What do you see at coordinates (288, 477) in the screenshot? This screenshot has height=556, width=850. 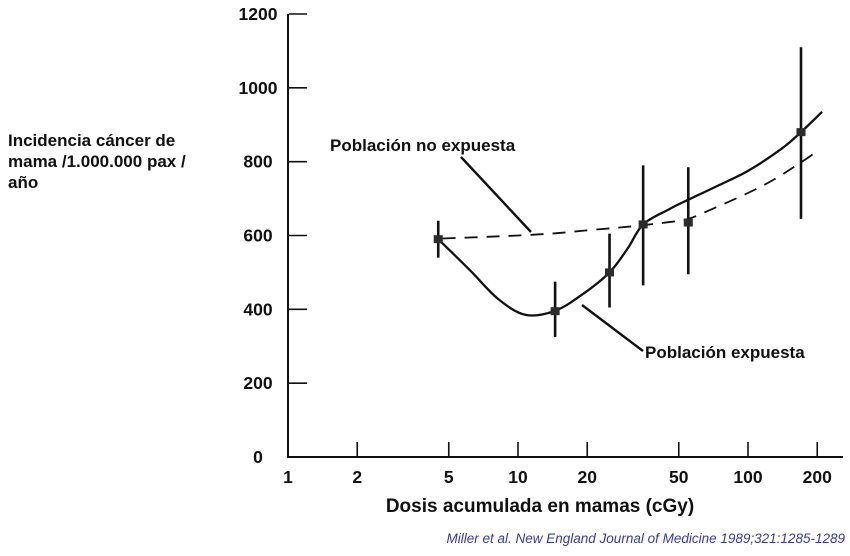 I see `x-tick-label: 1` at bounding box center [288, 477].